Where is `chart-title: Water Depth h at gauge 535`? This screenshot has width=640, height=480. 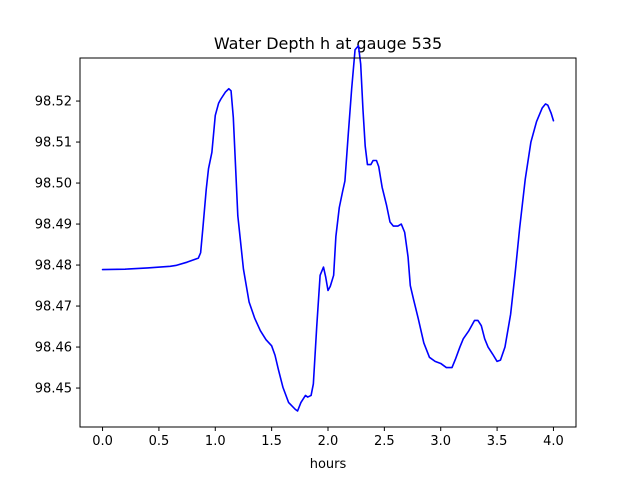
chart-title: Water Depth h at gauge 535 is located at coordinates (328, 43).